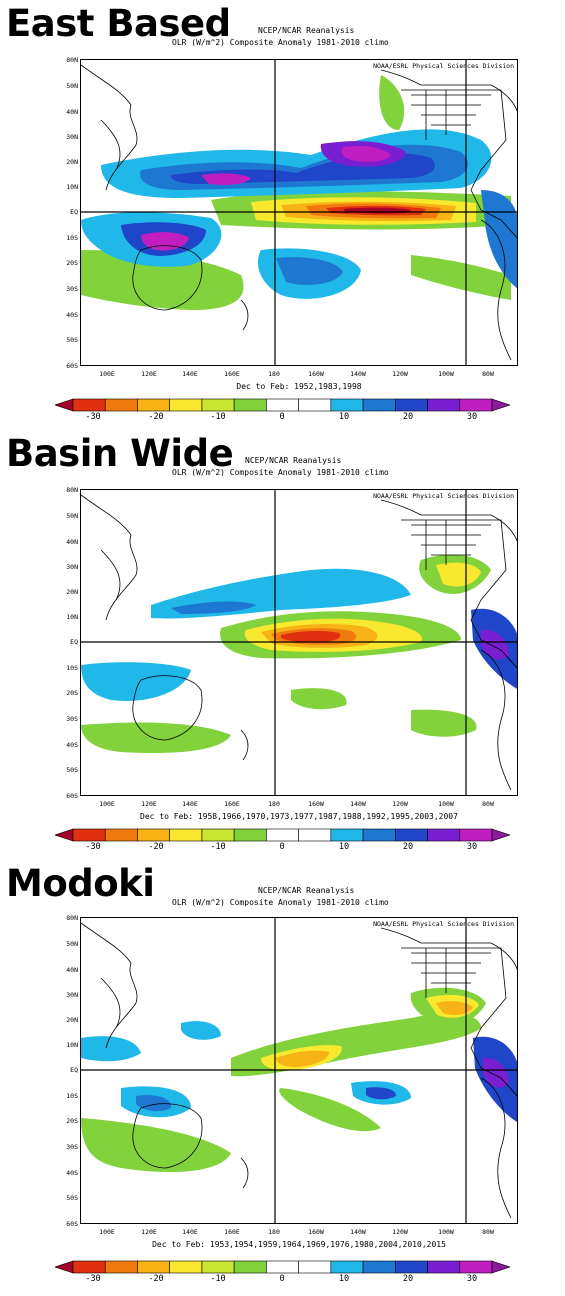 The height and width of the screenshot is (1296, 565). What do you see at coordinates (282, 417) in the screenshot?
I see `colorbar-label: 0` at bounding box center [282, 417].